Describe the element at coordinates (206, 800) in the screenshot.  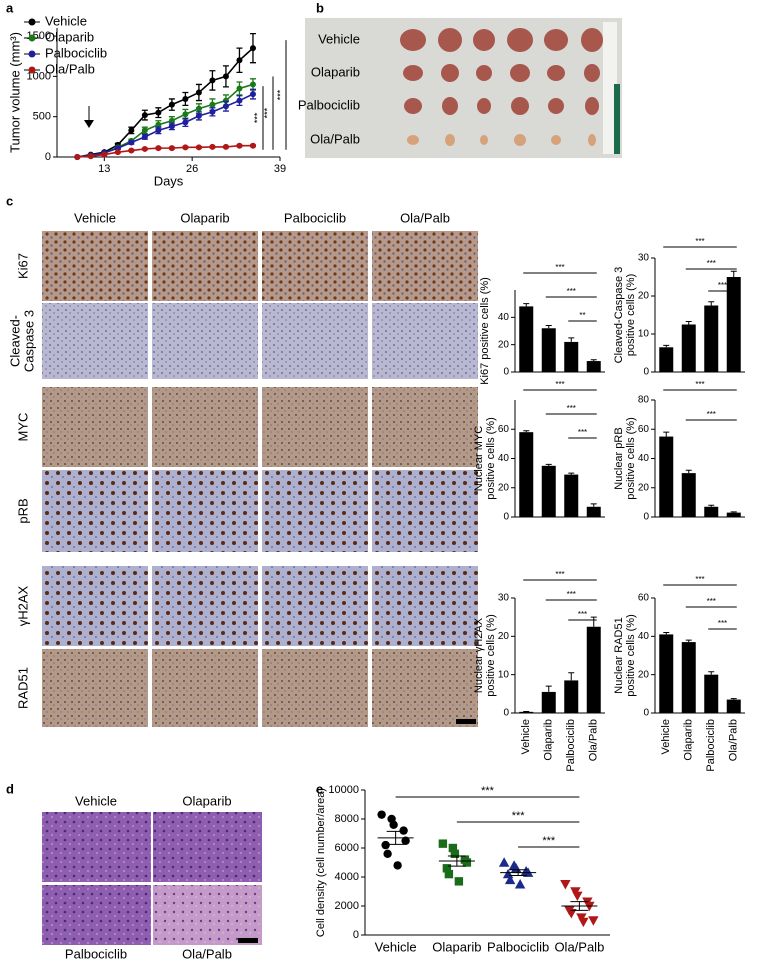
I see `image-label: Olaparib` at that location.